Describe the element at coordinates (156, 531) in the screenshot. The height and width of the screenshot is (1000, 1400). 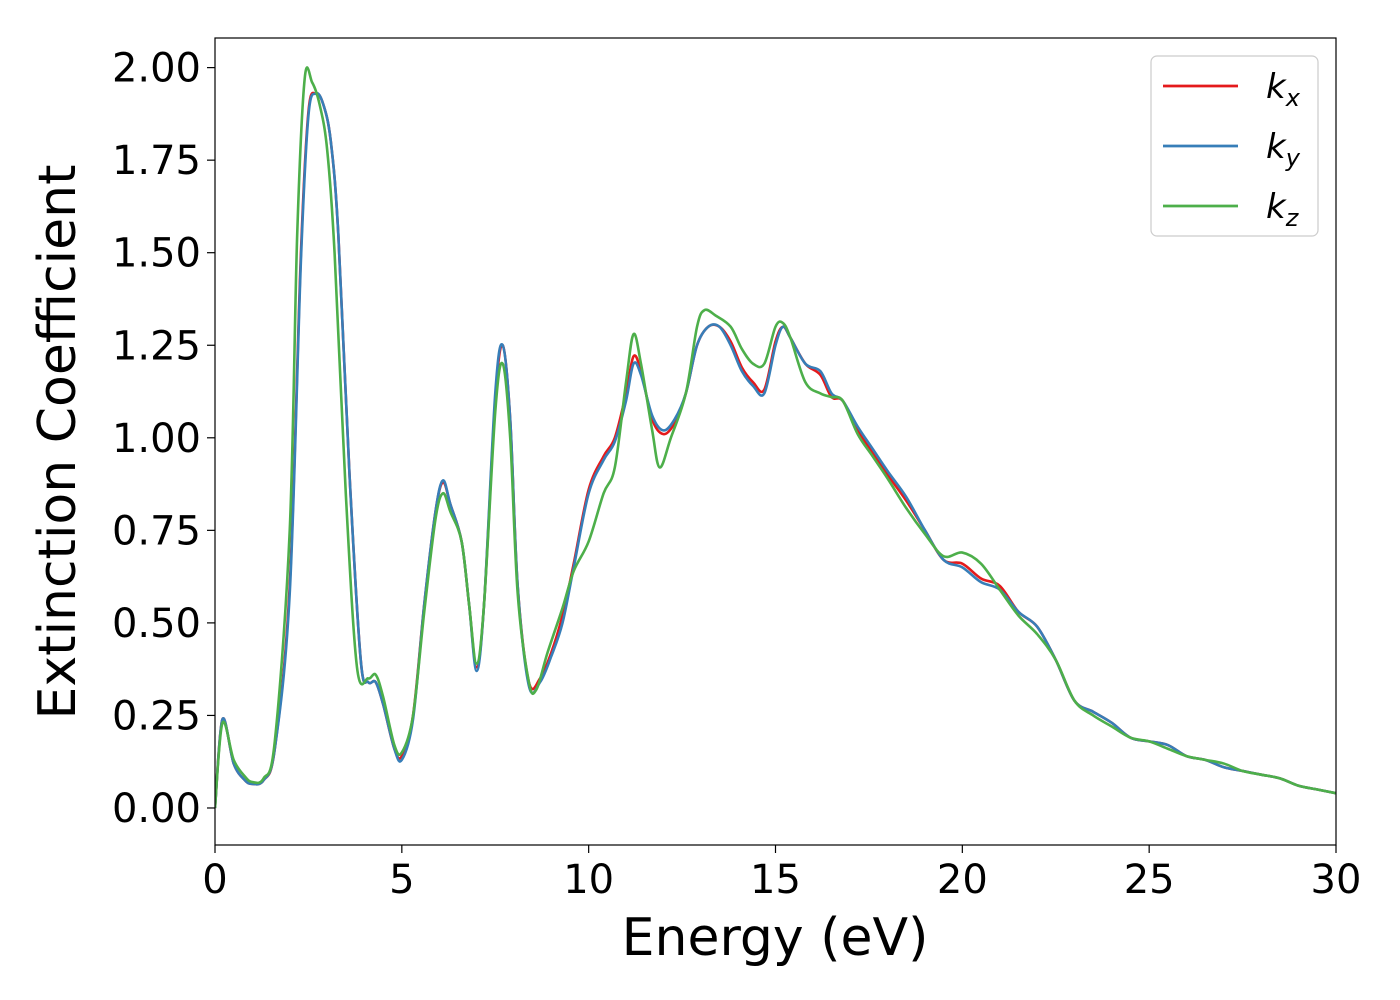
I see `y-tick-label: 0.75` at that location.